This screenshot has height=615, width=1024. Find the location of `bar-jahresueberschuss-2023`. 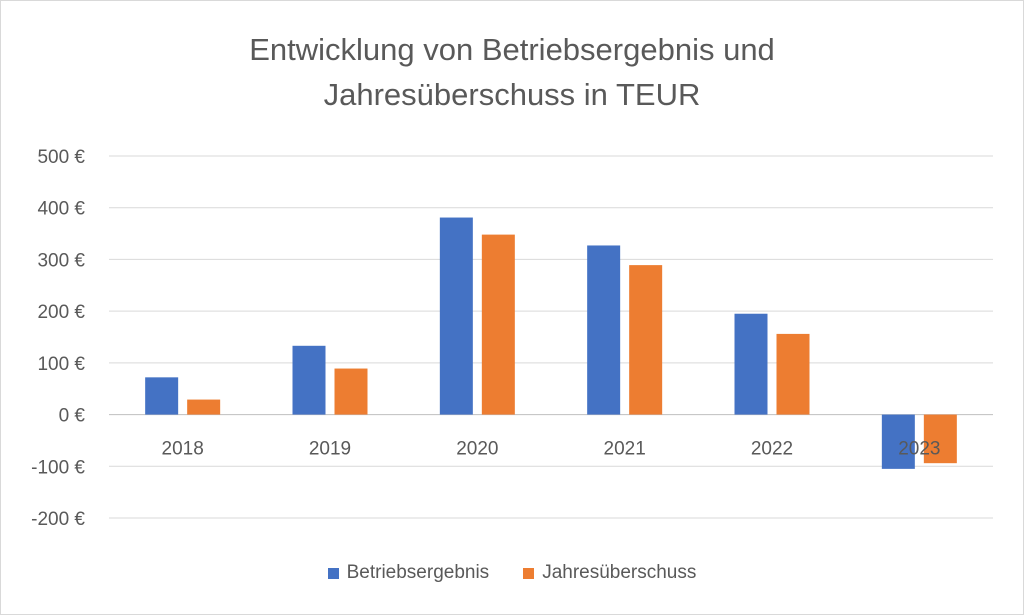

bar-jahresueberschuss-2023 is located at coordinates (940, 439).